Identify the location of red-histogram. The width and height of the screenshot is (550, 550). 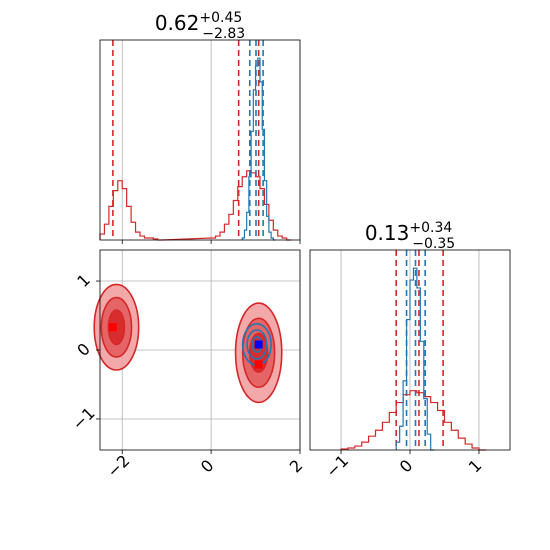
(413, 420).